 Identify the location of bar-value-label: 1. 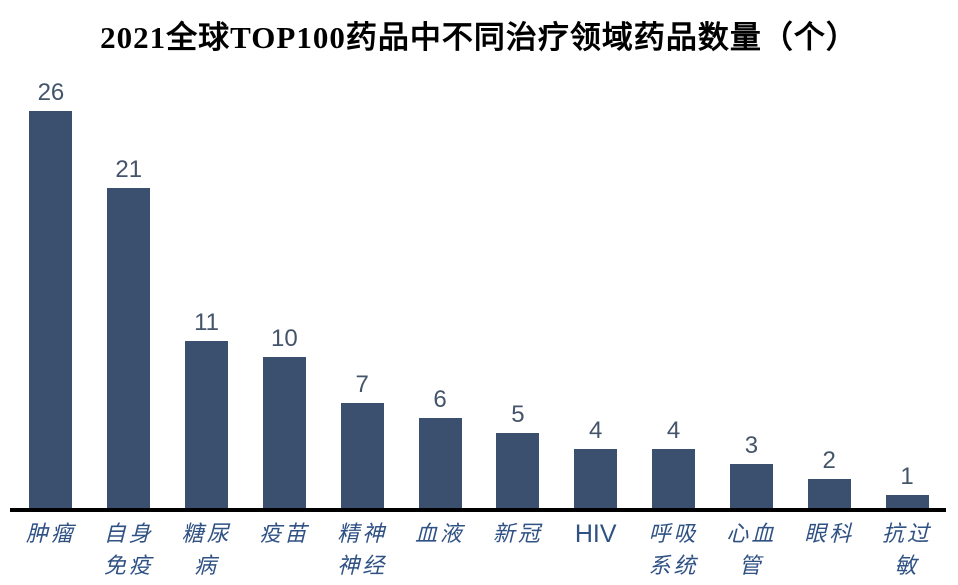
(907, 476).